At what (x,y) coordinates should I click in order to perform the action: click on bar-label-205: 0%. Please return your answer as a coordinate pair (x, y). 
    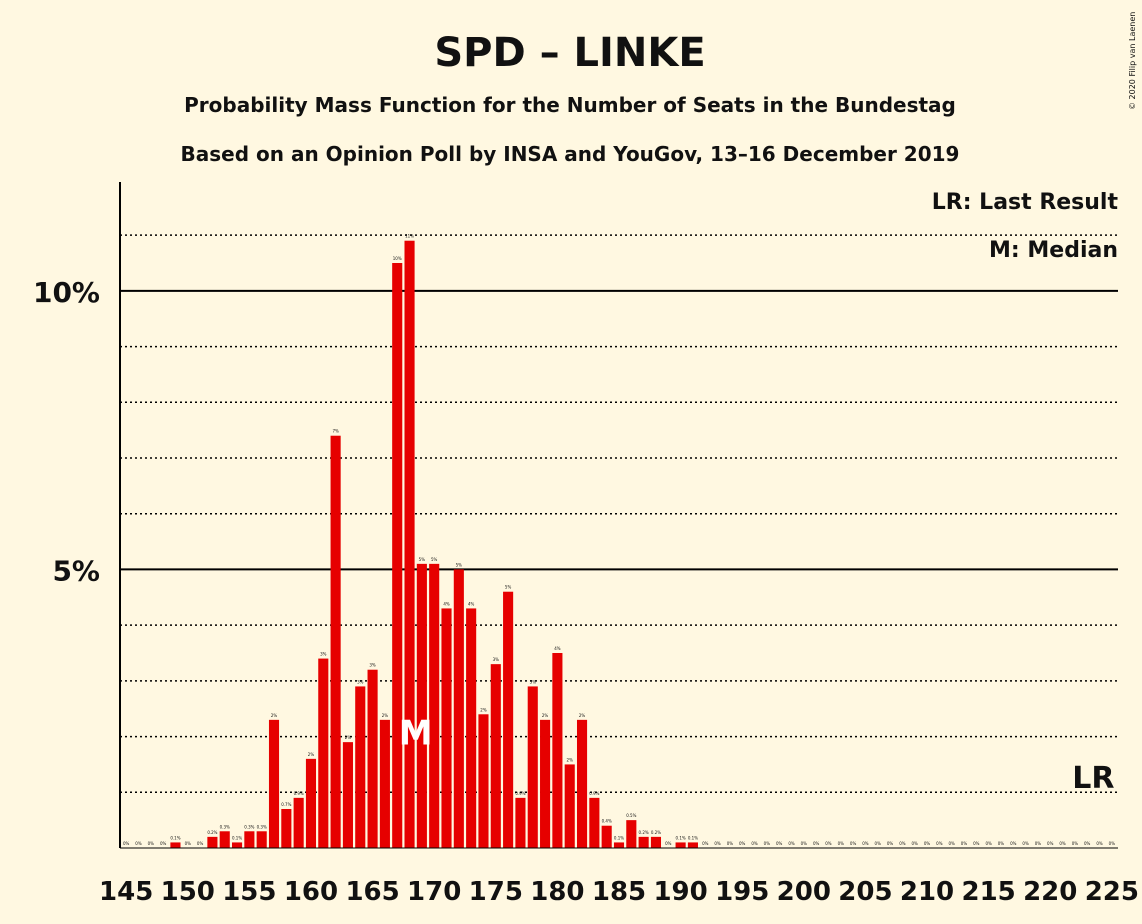
    Looking at the image, I should click on (865, 843).